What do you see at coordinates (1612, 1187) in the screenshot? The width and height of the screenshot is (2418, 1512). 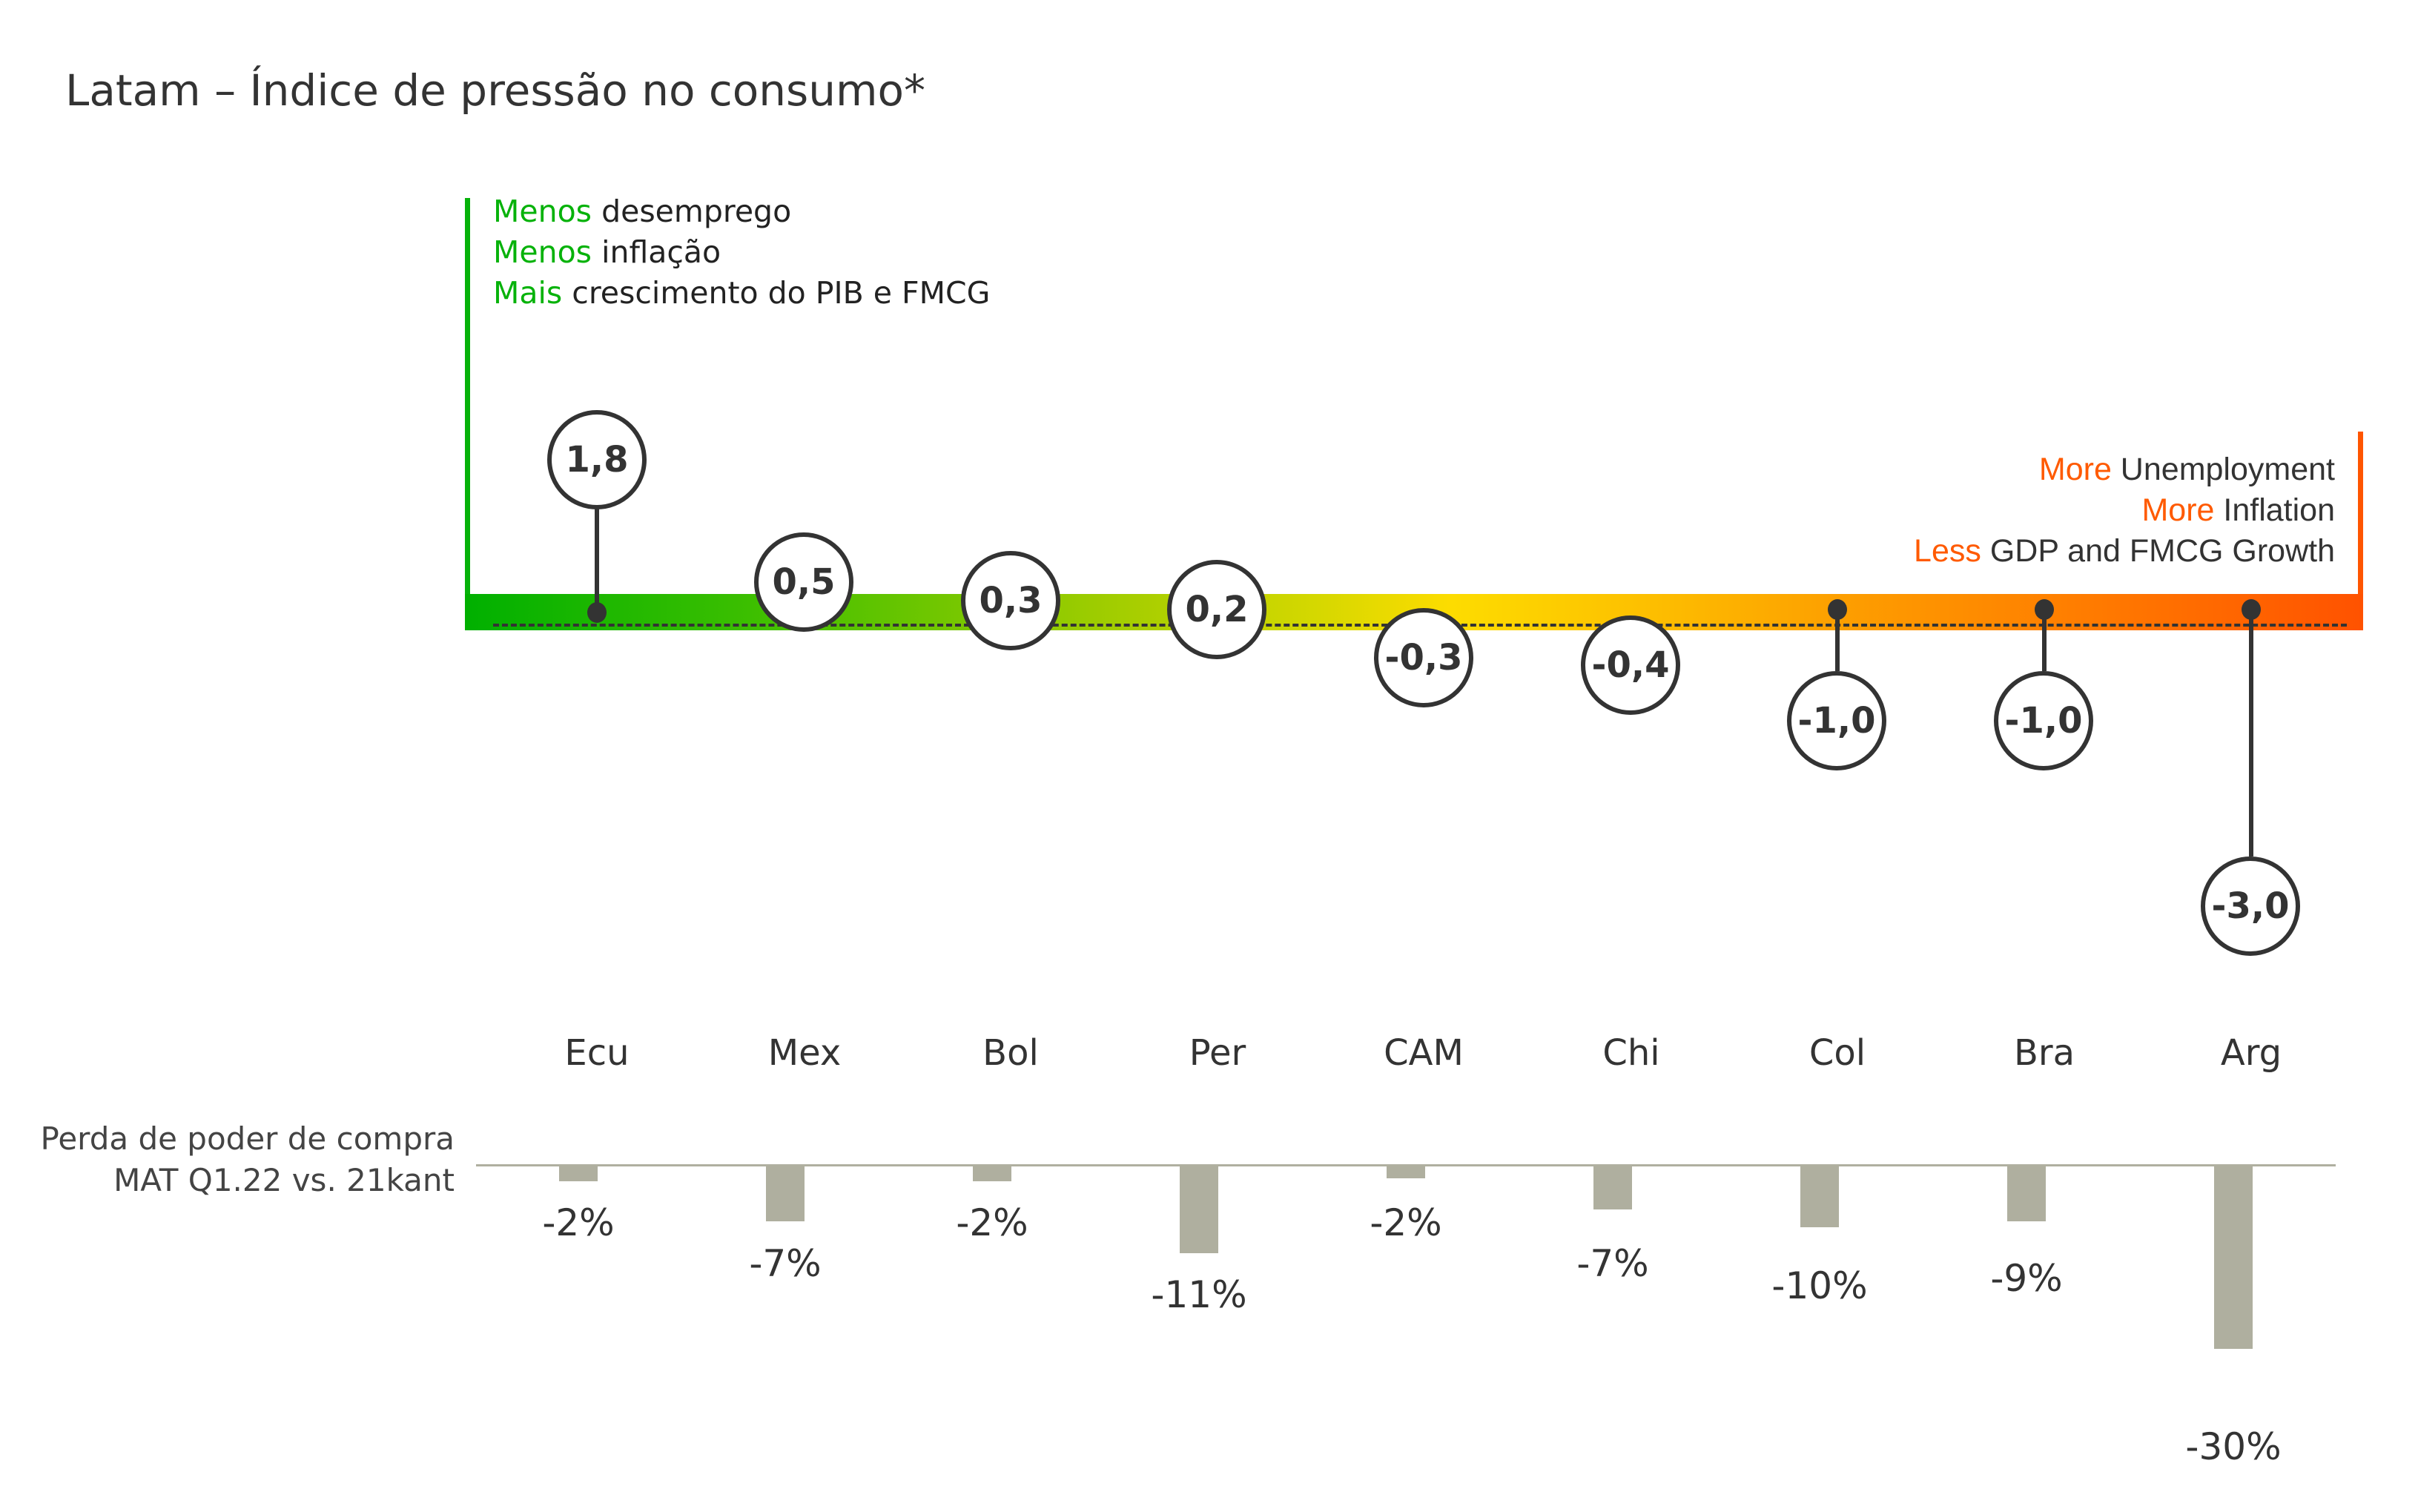 I see `loss-bar-chi` at bounding box center [1612, 1187].